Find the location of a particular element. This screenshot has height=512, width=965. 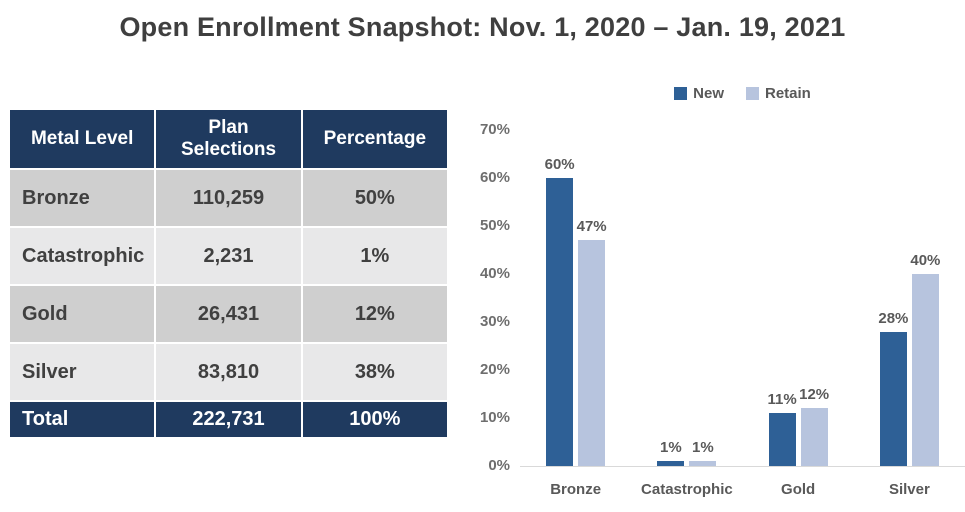

retain-bar-catastrophic: 1% is located at coordinates (703, 452).